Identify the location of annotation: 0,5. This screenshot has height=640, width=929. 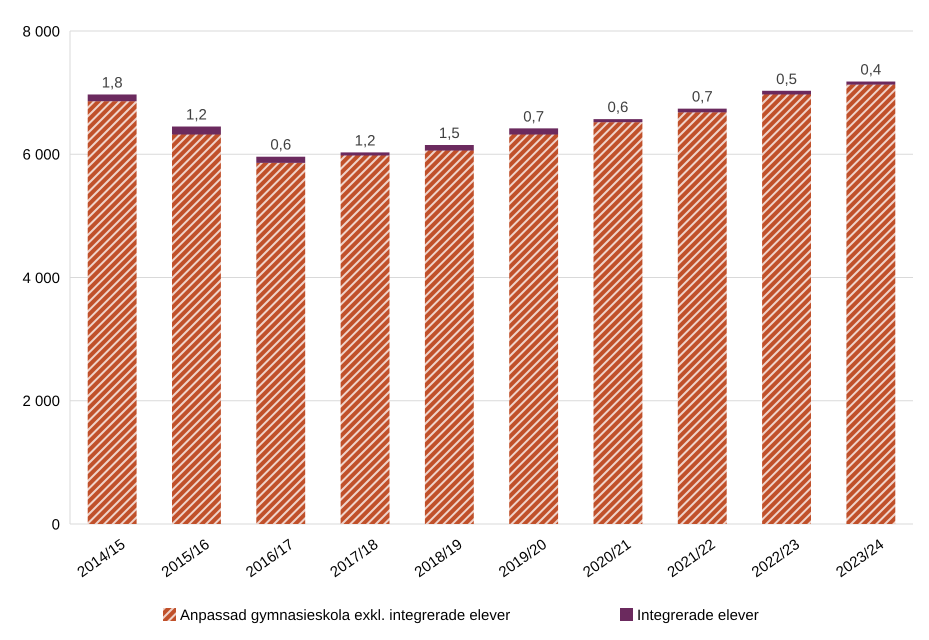
(786, 79).